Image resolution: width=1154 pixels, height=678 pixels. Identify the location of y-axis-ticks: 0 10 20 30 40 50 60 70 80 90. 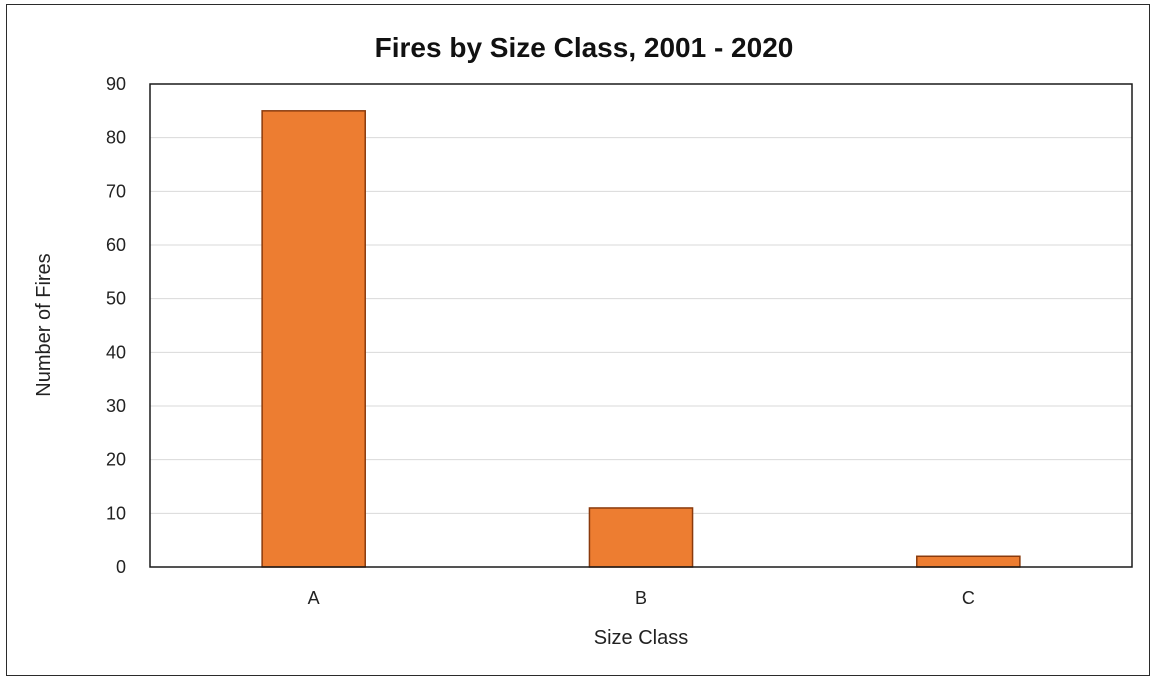
(116, 325).